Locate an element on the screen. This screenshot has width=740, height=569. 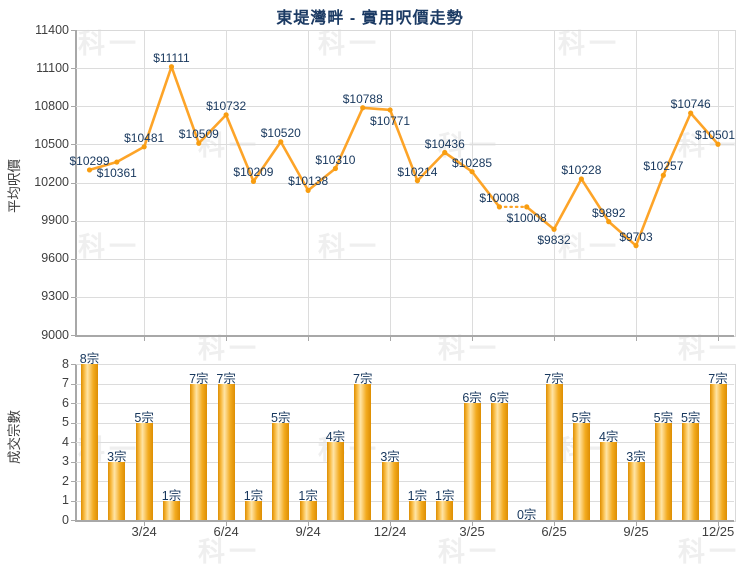
price-x-axis-line is located at coordinates (404, 336).